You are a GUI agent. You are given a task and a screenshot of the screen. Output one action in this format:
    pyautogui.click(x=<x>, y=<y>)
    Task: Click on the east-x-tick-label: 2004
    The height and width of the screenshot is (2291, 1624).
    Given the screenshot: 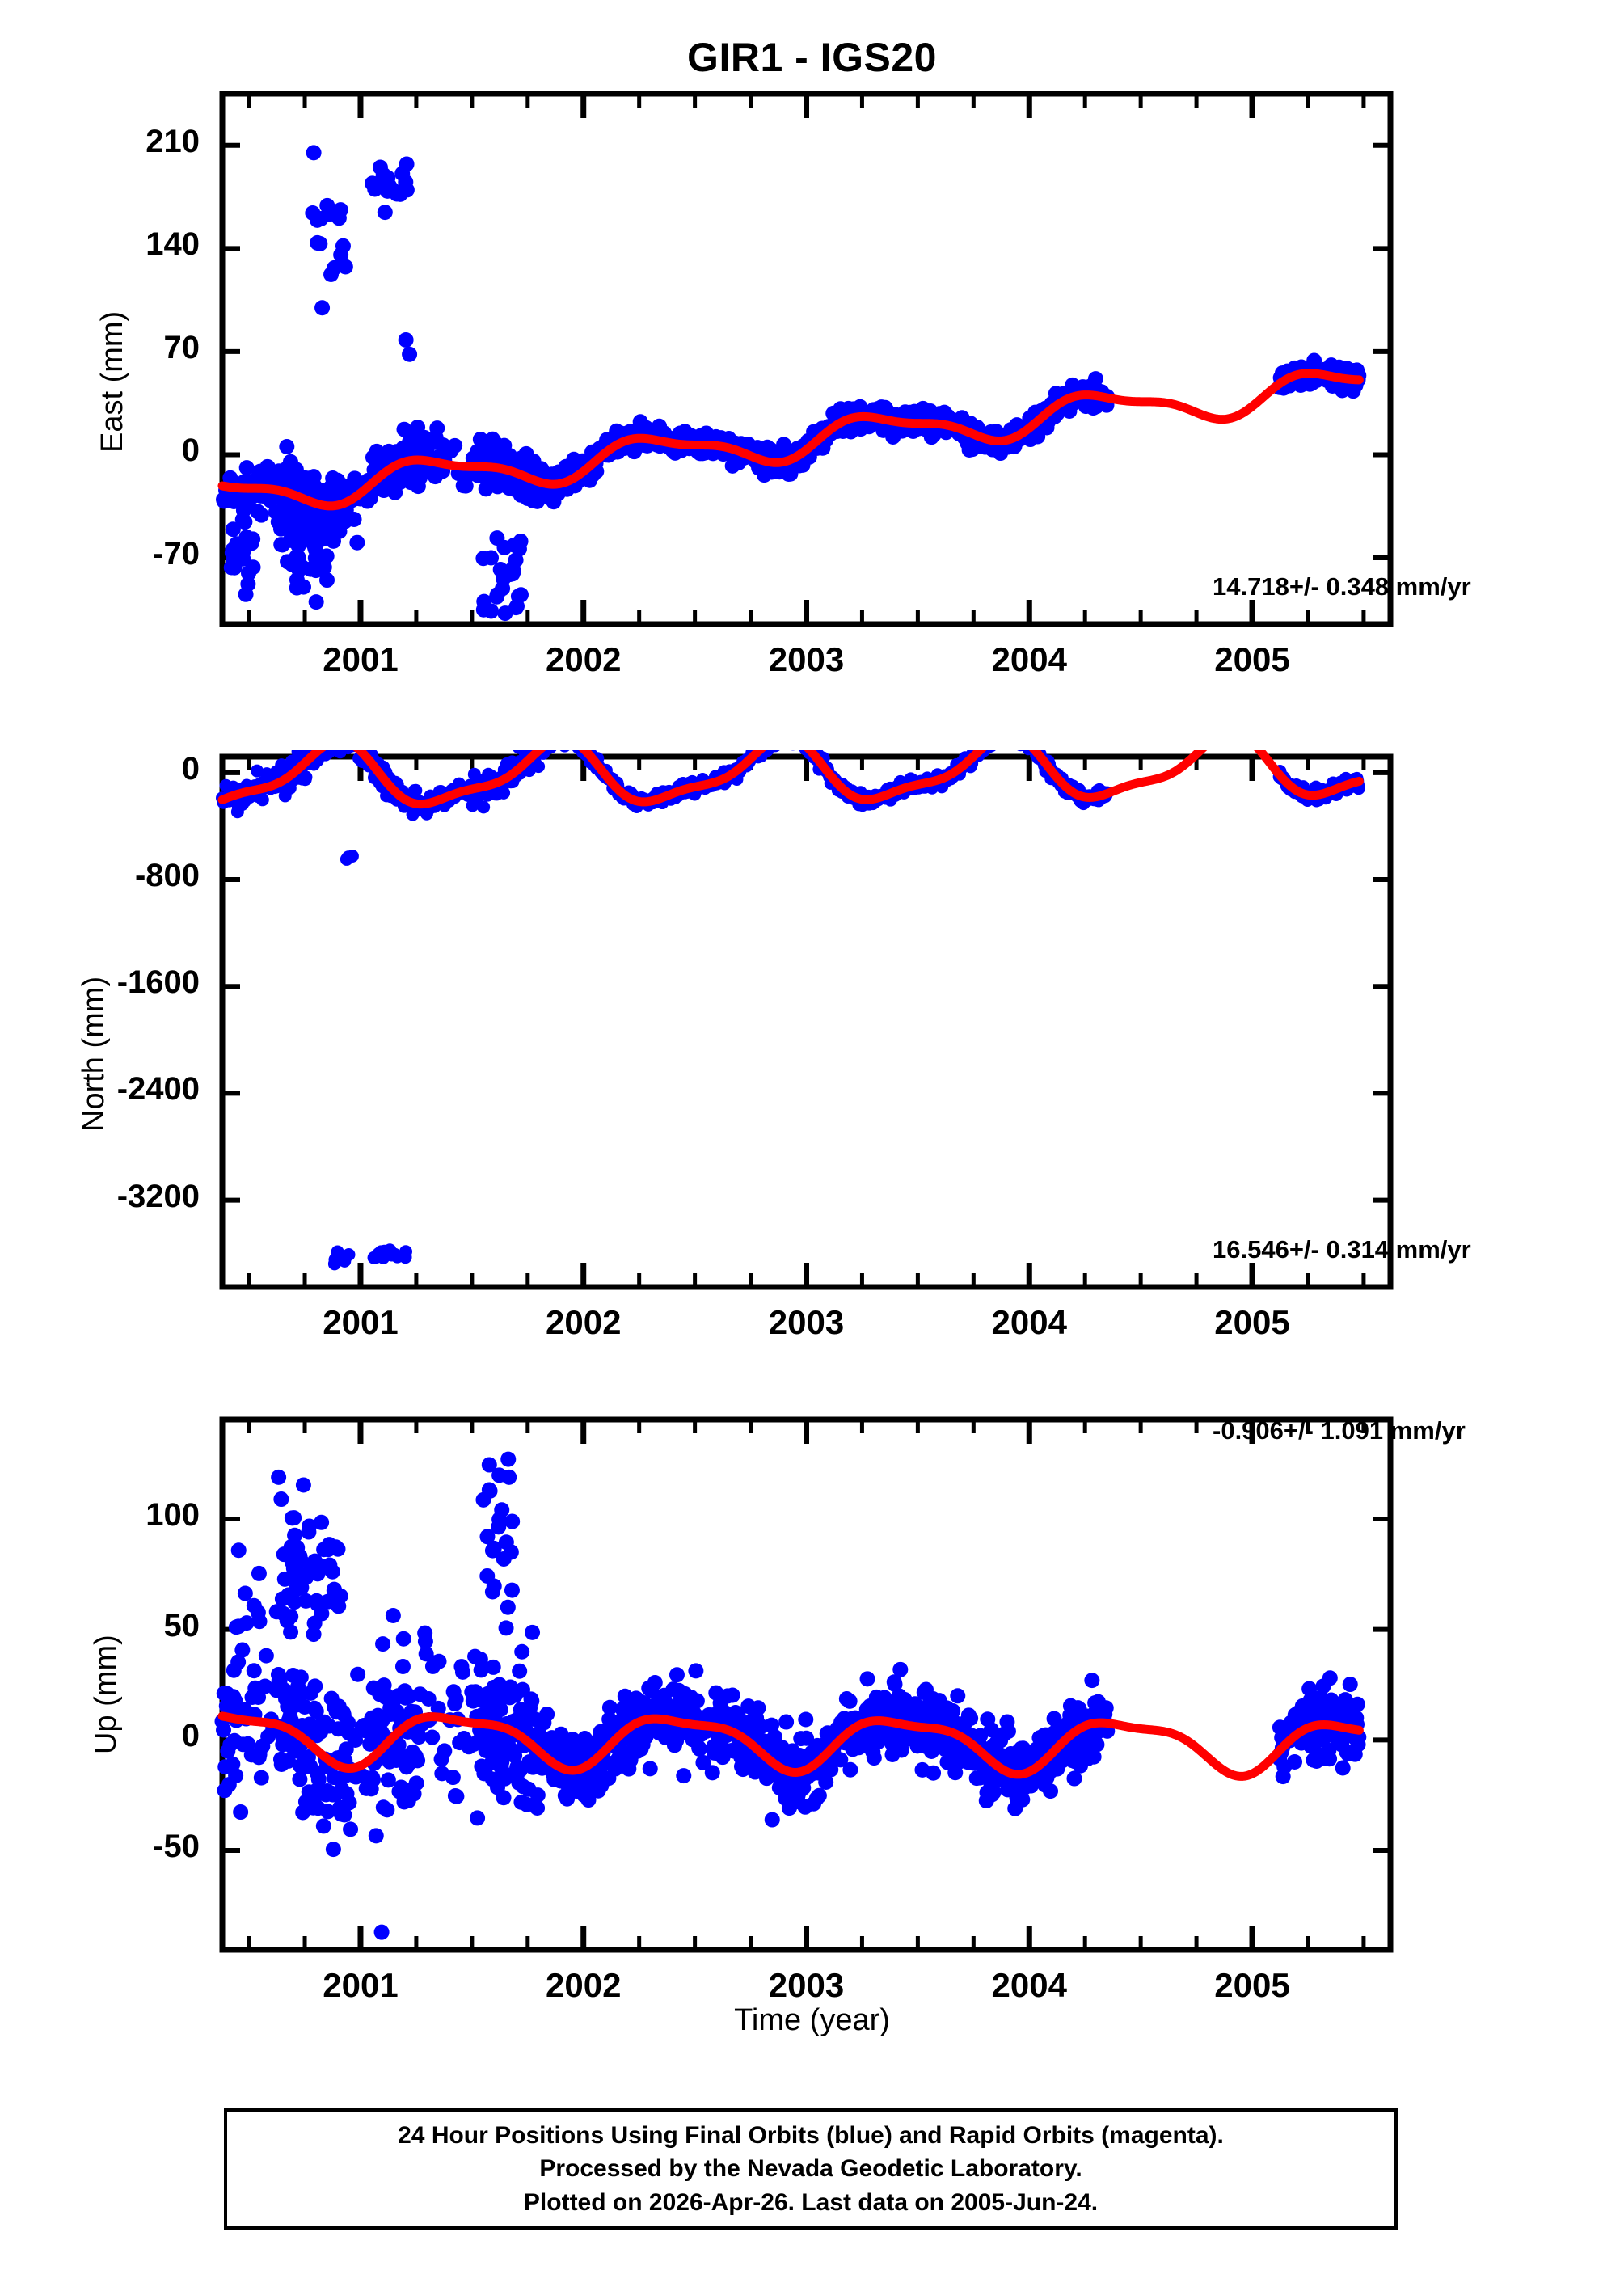 What is the action you would take?
    pyautogui.click(x=1029, y=659)
    